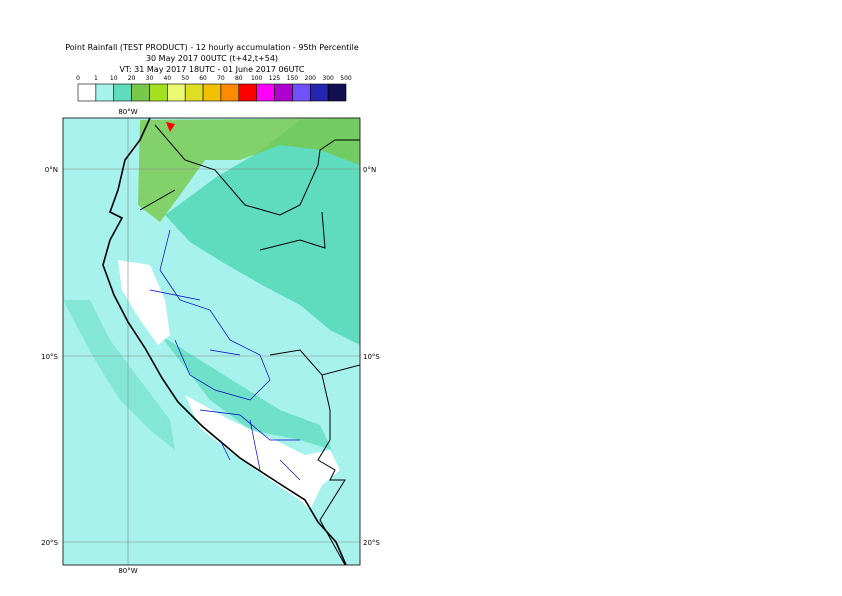 The height and width of the screenshot is (596, 842). Describe the element at coordinates (96, 78) in the screenshot. I see `legend-label: 1` at that location.